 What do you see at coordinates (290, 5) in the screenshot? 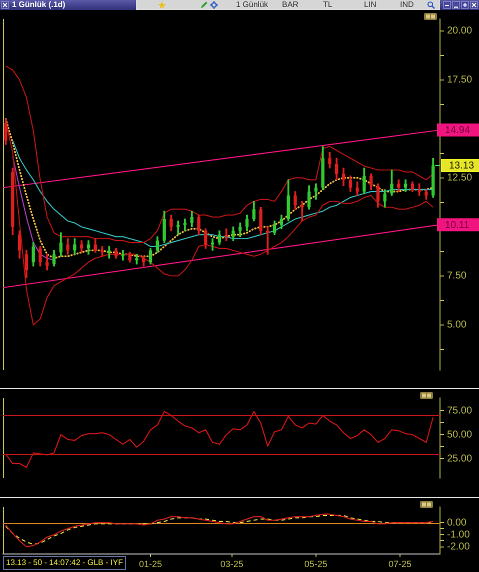
I see `text: BAR` at bounding box center [290, 5].